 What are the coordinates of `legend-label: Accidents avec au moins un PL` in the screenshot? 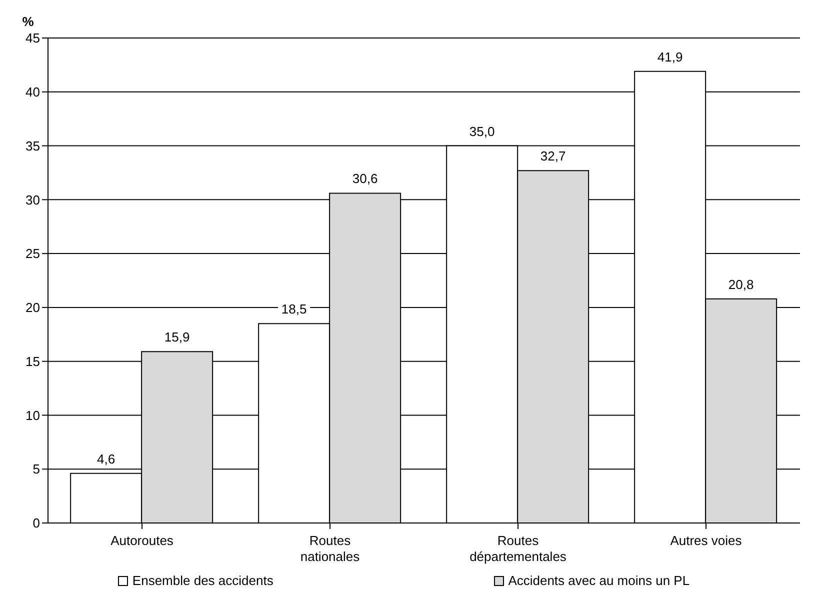 It's located at (598, 580).